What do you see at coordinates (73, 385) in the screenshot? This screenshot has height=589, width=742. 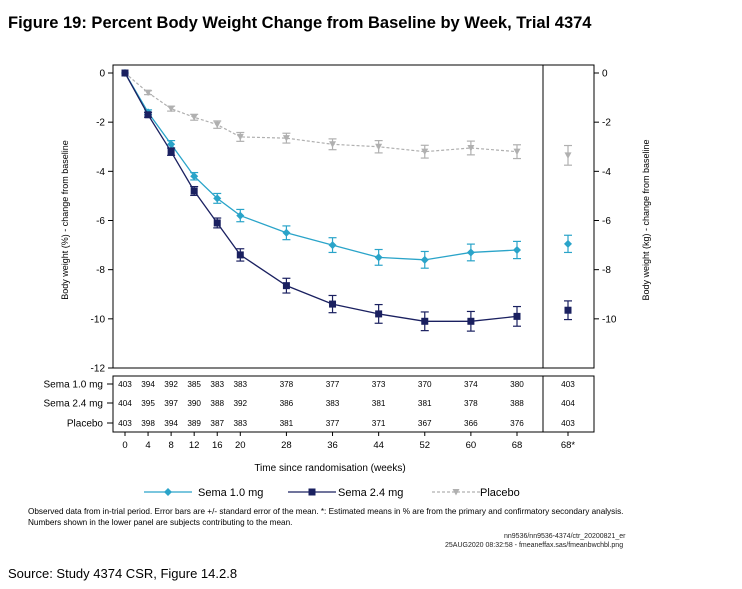 I see `table-row-label: Sema 1.0 mg` at bounding box center [73, 385].